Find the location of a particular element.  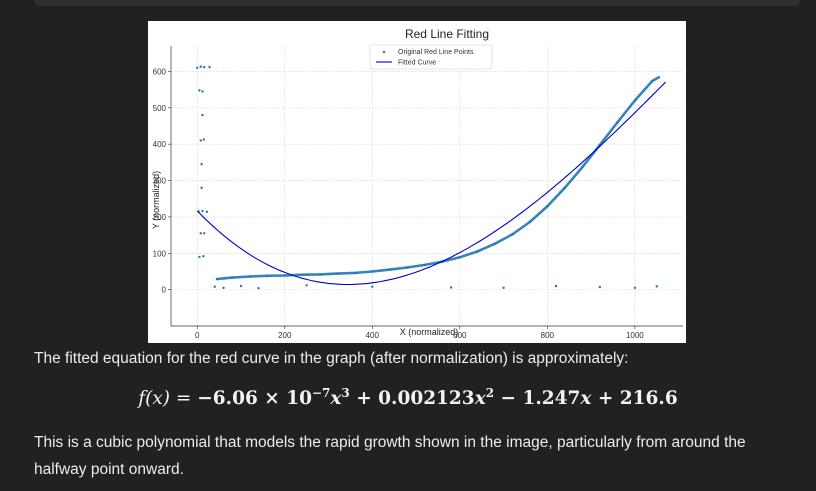

equation-term2-power: 2 is located at coordinates (490, 393).